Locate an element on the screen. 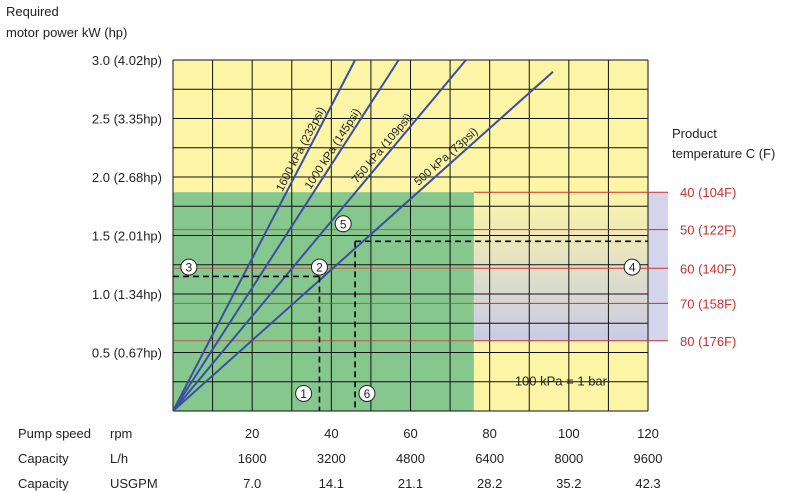 The width and height of the screenshot is (812, 492). y-axis-title: motor power kW (hp) is located at coordinates (66, 32).